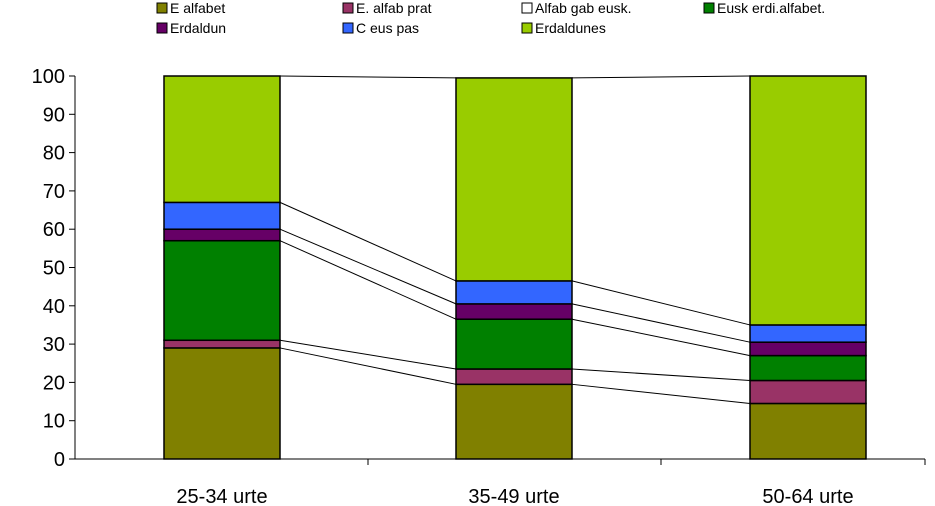 The image size is (935, 506). What do you see at coordinates (54, 307) in the screenshot?
I see `y-tick-label-4: 40` at bounding box center [54, 307].